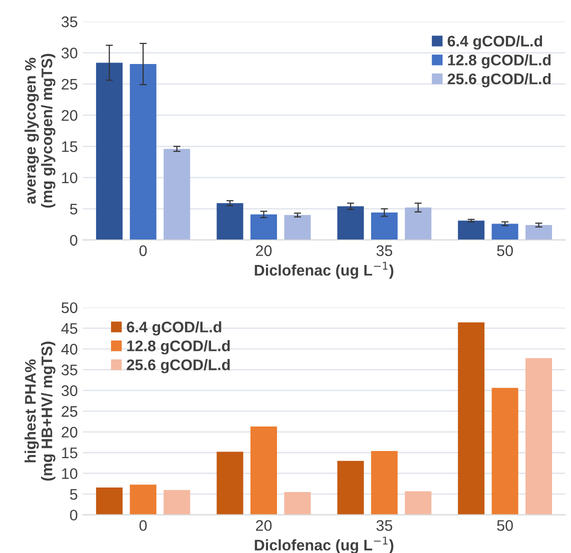 The width and height of the screenshot is (571, 553). I want to click on y-tick-label: 40, so click(69, 349).